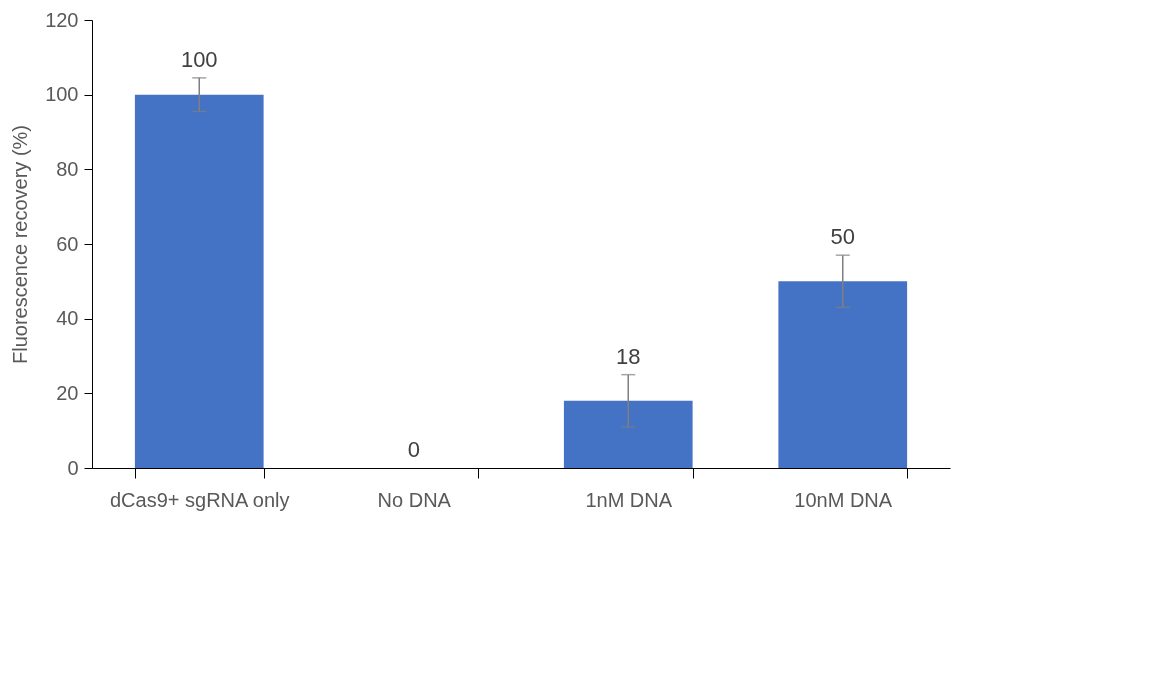 The height and width of the screenshot is (687, 1174). I want to click on x-tick-label: dCas9+ sgRNA only, so click(199, 499).